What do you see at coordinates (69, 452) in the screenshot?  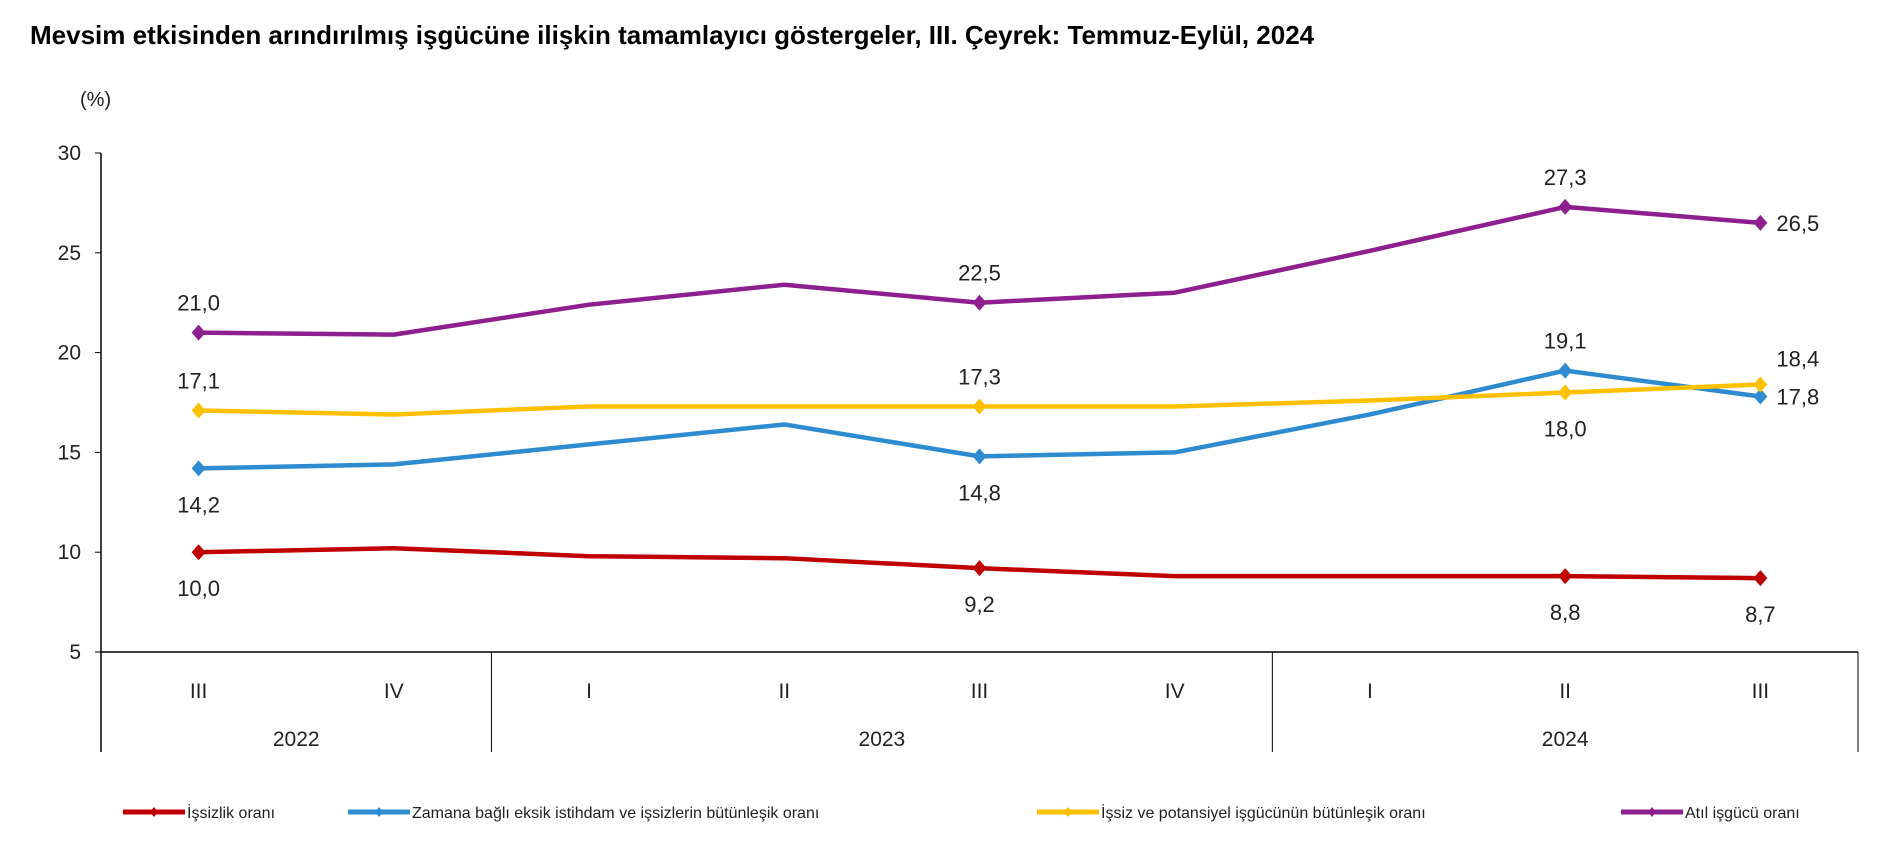 I see `y-tick-label: 15` at bounding box center [69, 452].